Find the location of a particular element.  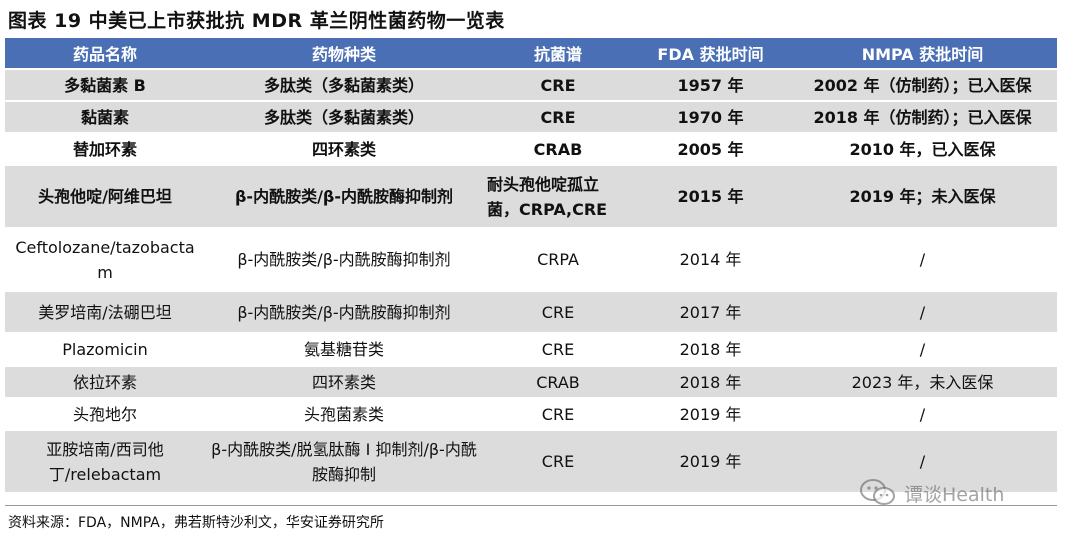

column-header-spectrum: 抗菌谱 is located at coordinates (558, 54).